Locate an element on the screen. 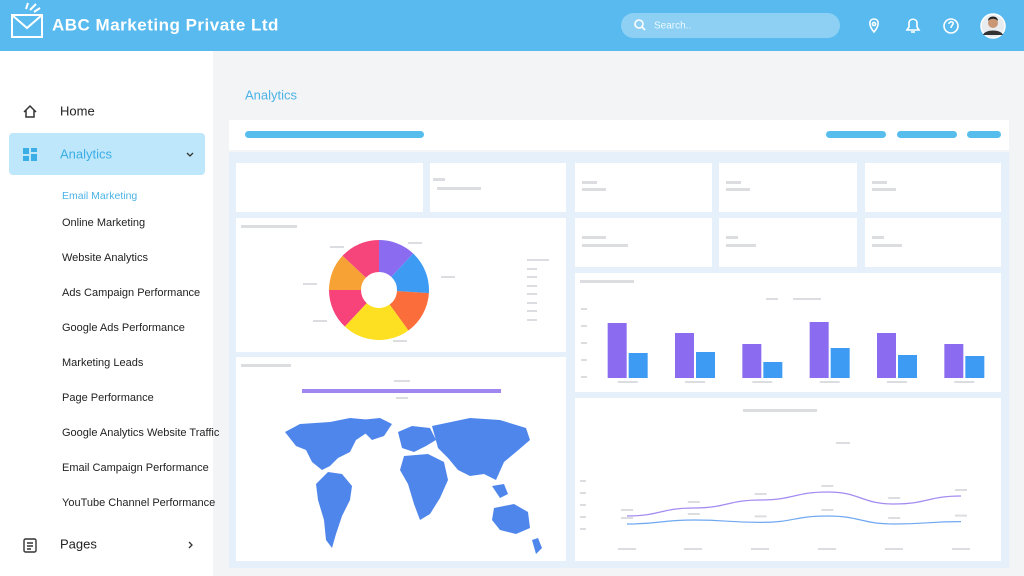 Image resolution: width=1024 pixels, height=576 pixels. submenu-item: Google Ads Performance is located at coordinates (123, 328).